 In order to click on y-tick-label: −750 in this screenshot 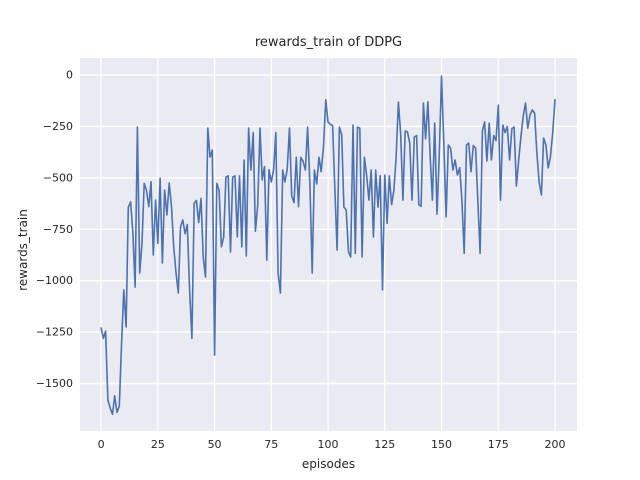, I will do `click(58, 229)`.